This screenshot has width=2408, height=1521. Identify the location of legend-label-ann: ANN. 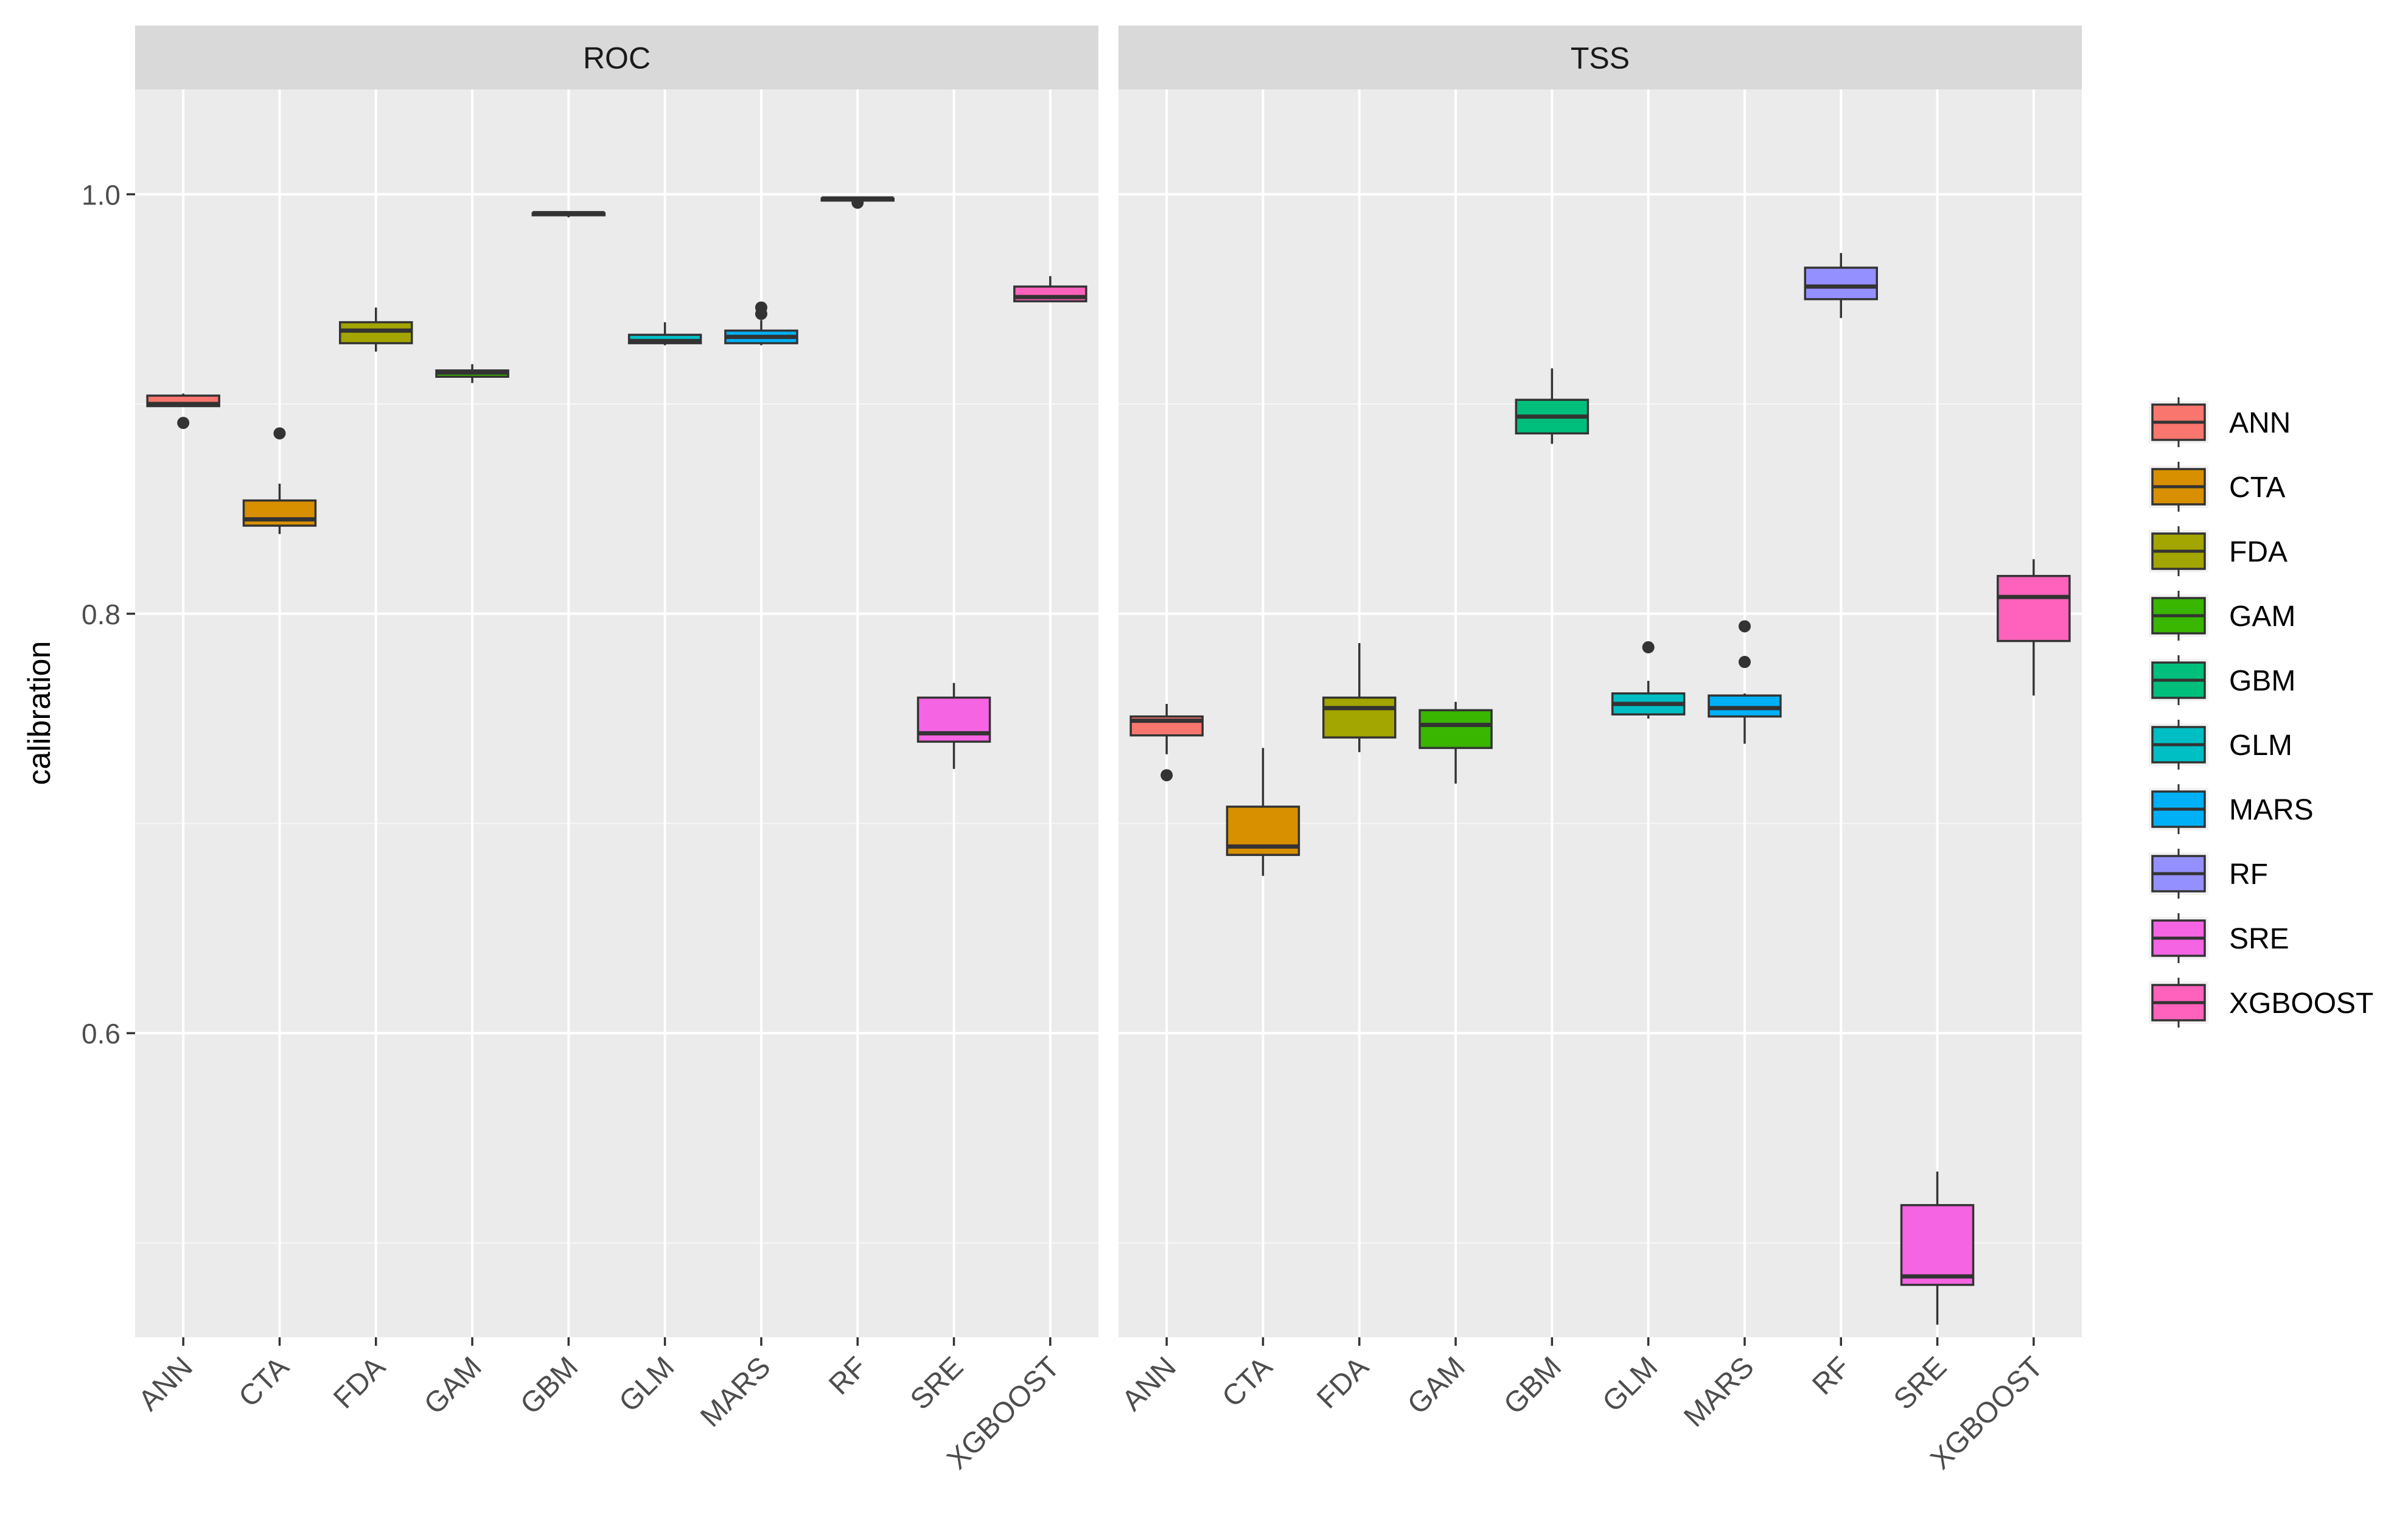
(2260, 423).